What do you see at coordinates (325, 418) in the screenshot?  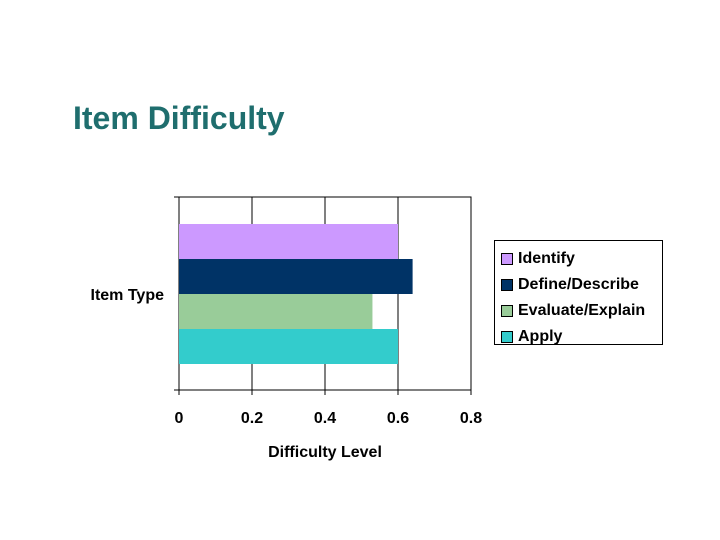 I see `x-tick-label: 0.4` at bounding box center [325, 418].